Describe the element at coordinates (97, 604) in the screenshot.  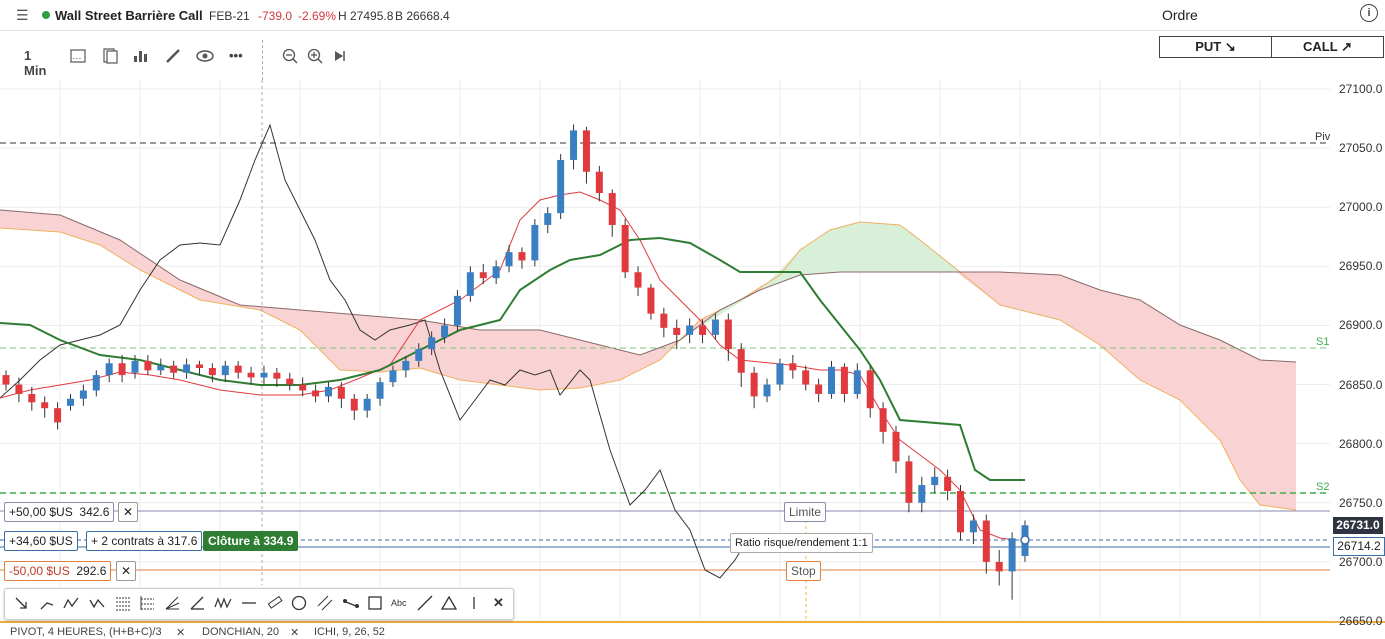
I see `wave-icon` at that location.